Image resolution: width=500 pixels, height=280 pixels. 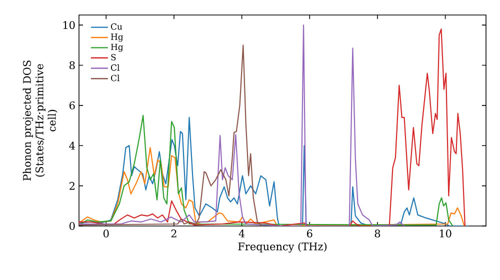 I want to click on x-tick-label: 4, so click(x=241, y=234).